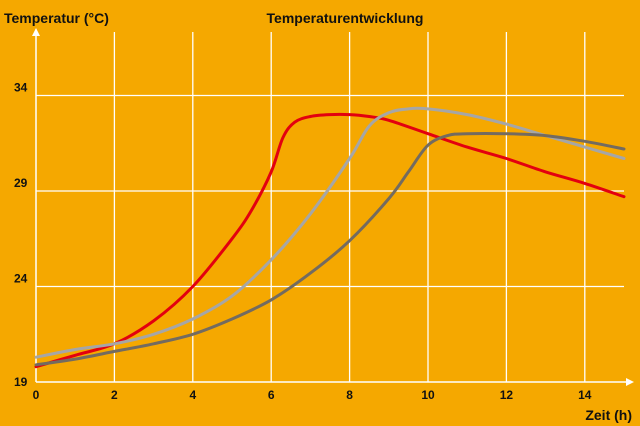  What do you see at coordinates (507, 395) in the screenshot?
I see `x-tick-label: 12` at bounding box center [507, 395].